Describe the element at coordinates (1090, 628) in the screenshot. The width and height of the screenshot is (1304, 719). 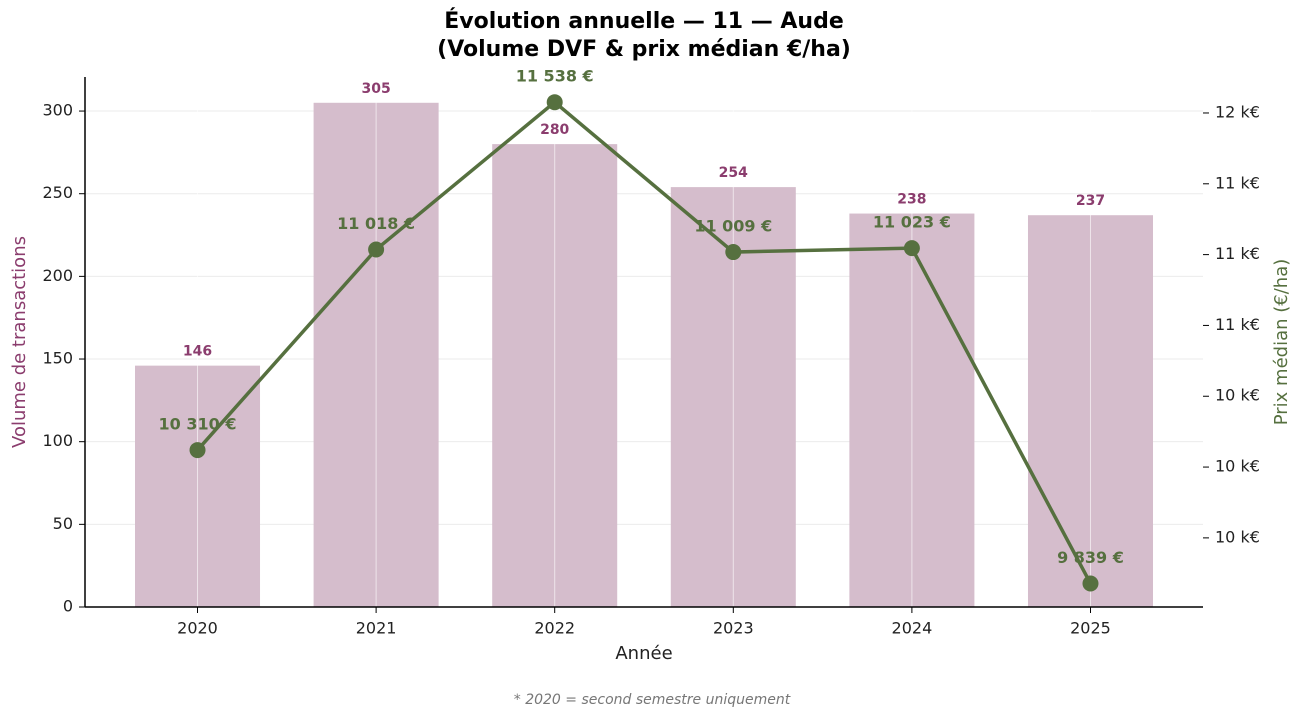
I see `x-tick-label: 2025` at that location.